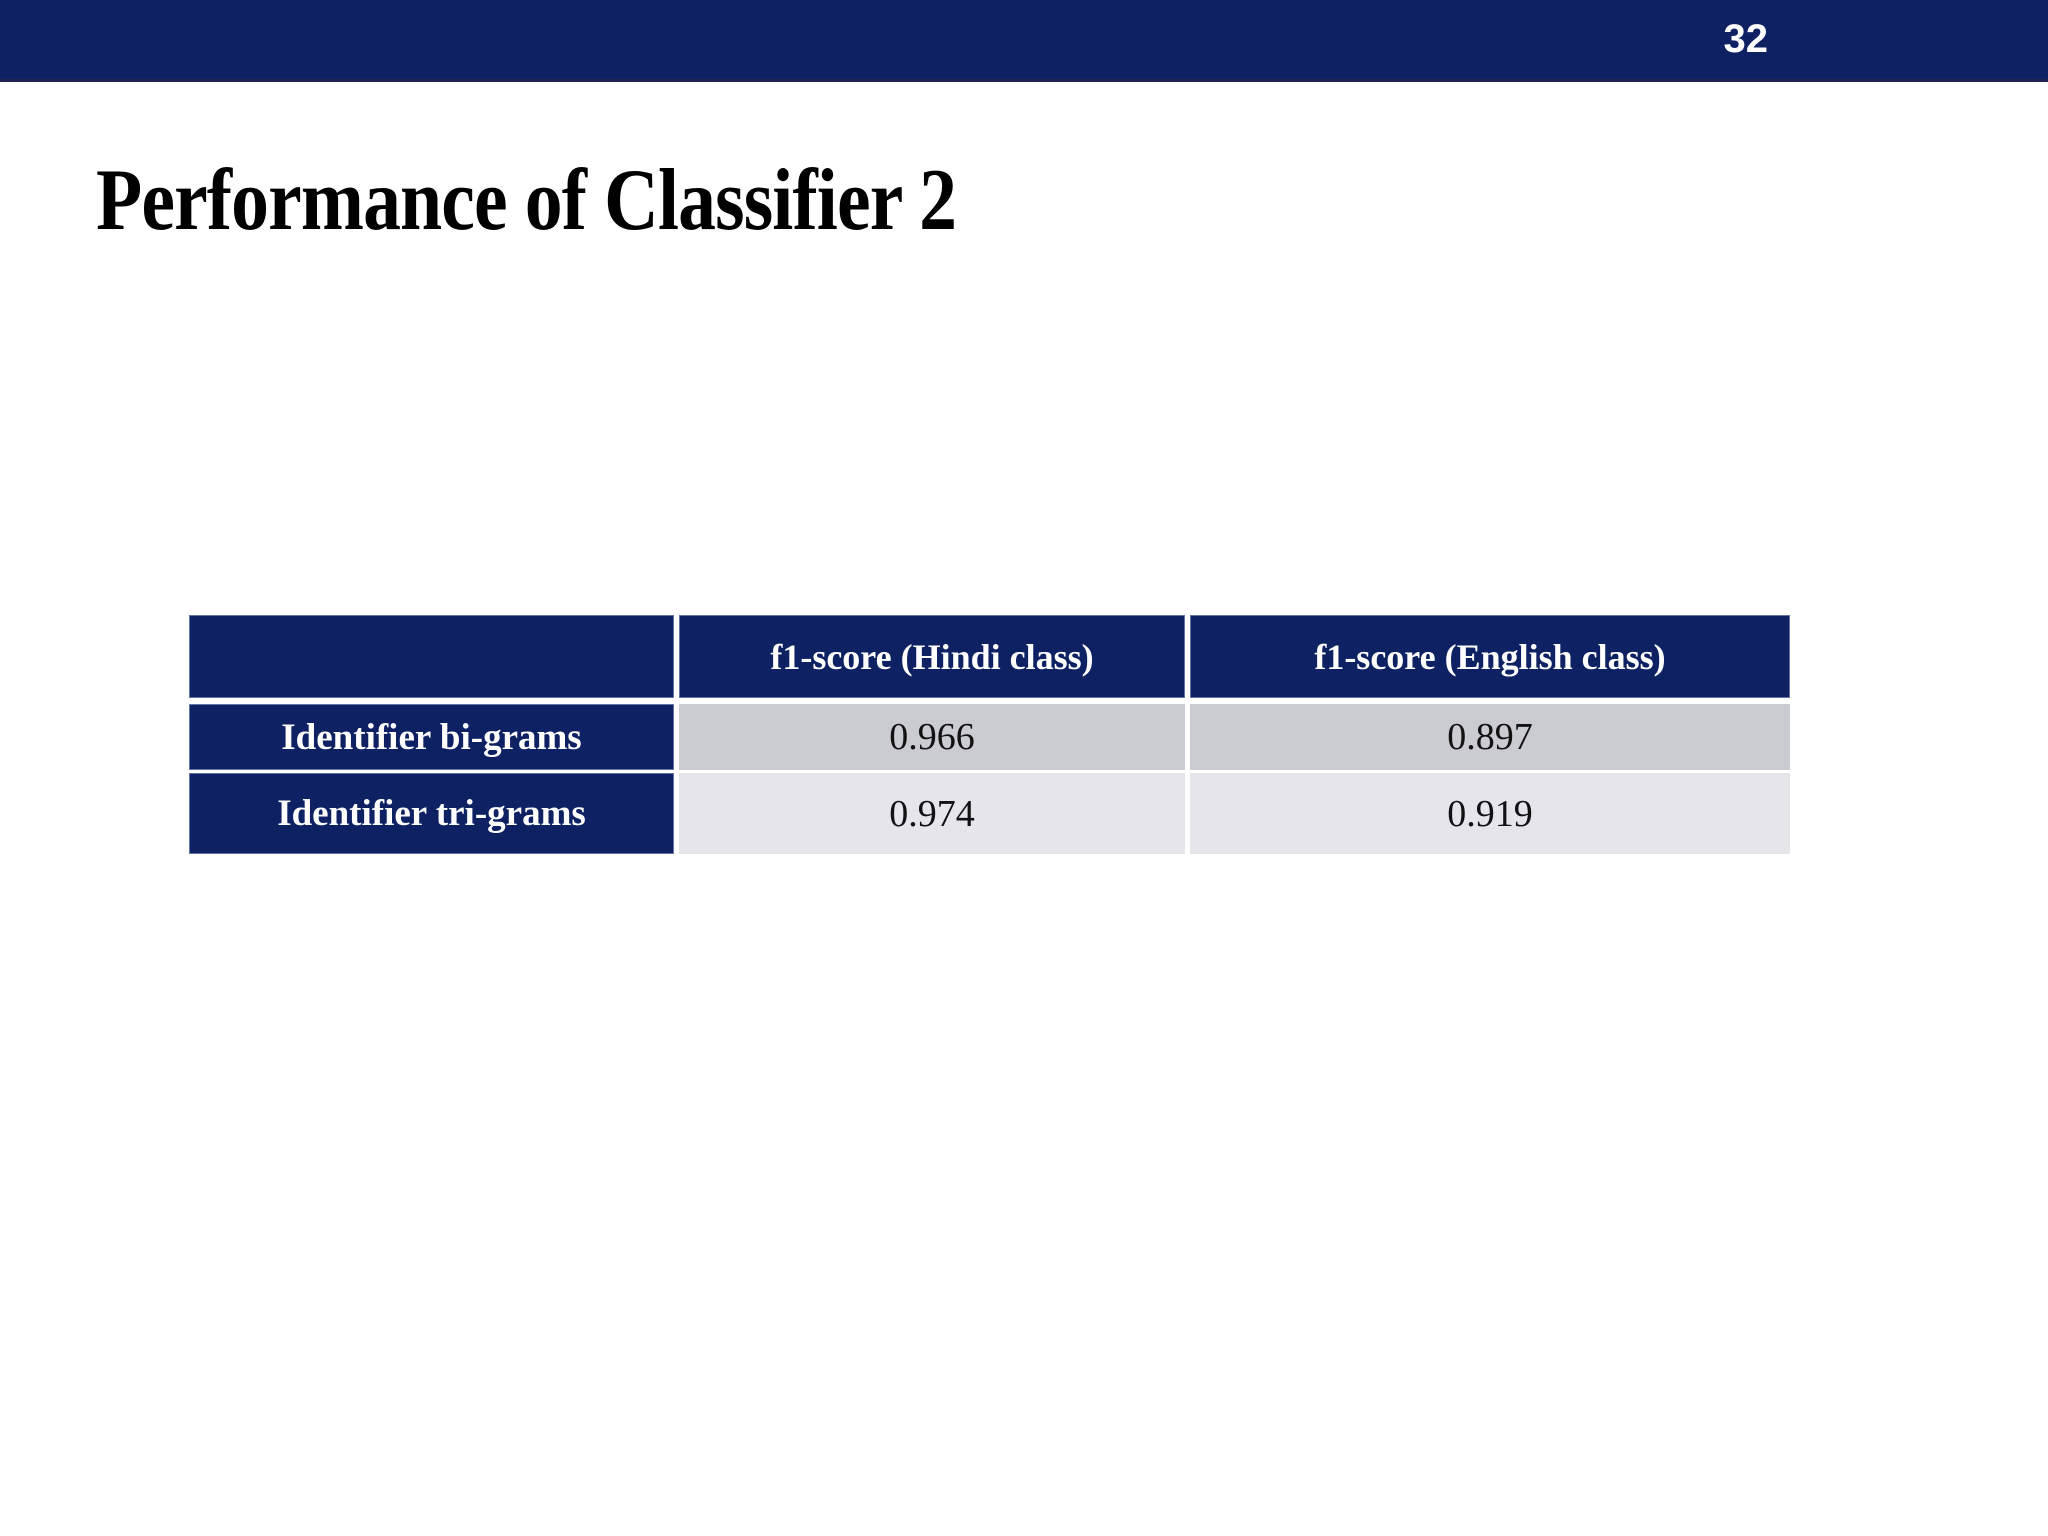  I want to click on value-cell-bigrams-english: 0.897, so click(1490, 737).